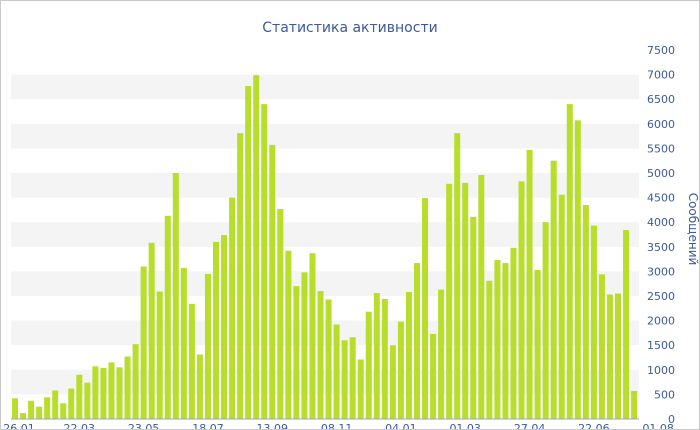 The width and height of the screenshot is (700, 430). I want to click on x-tick-label: 01.08, so click(658, 425).